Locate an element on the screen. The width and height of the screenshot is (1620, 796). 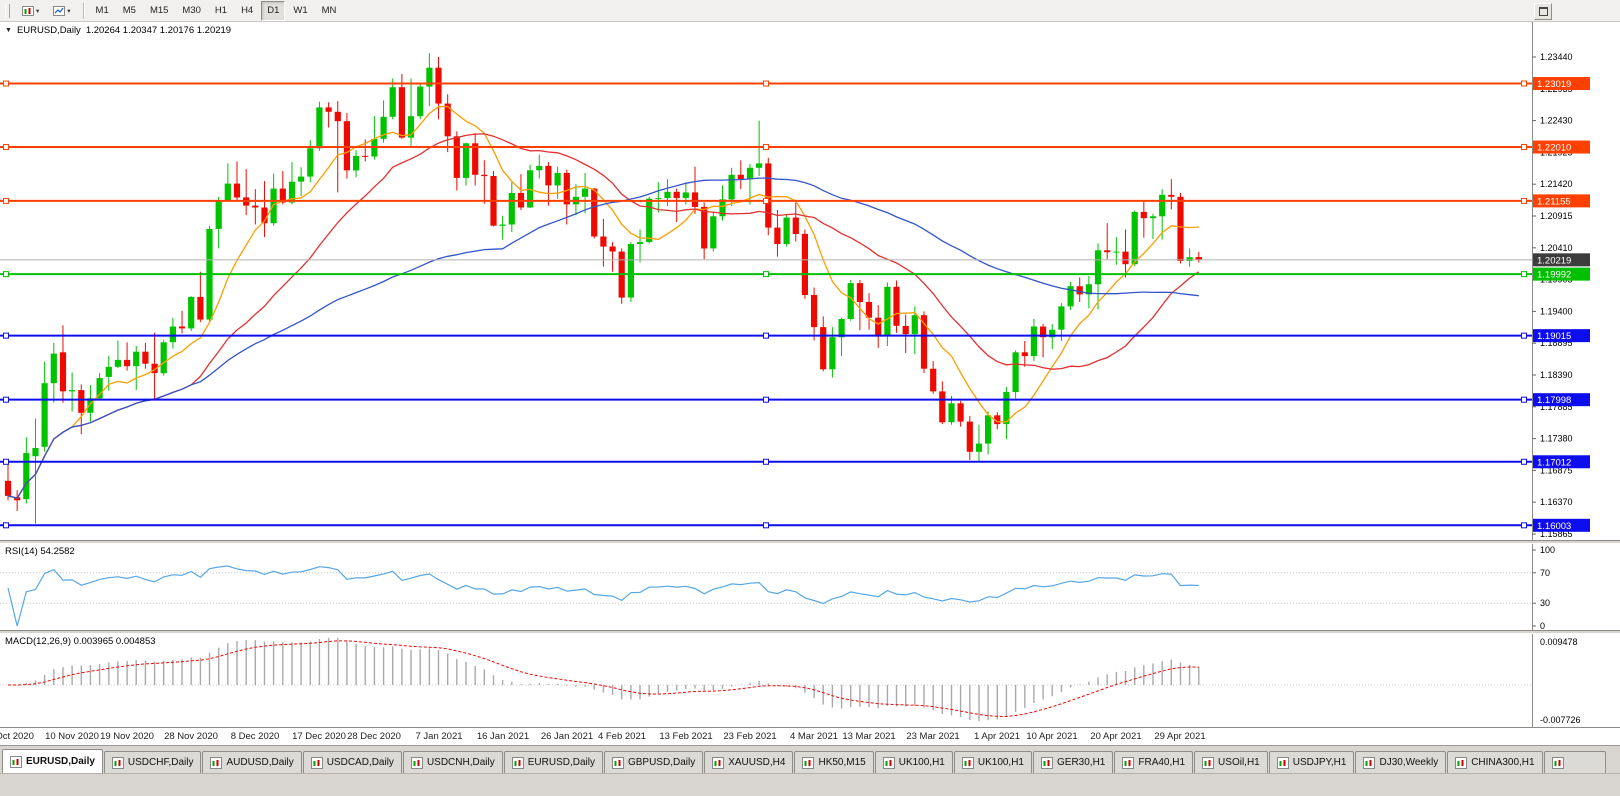
time-axis-label: 7 Jan 2021 is located at coordinates (439, 736).